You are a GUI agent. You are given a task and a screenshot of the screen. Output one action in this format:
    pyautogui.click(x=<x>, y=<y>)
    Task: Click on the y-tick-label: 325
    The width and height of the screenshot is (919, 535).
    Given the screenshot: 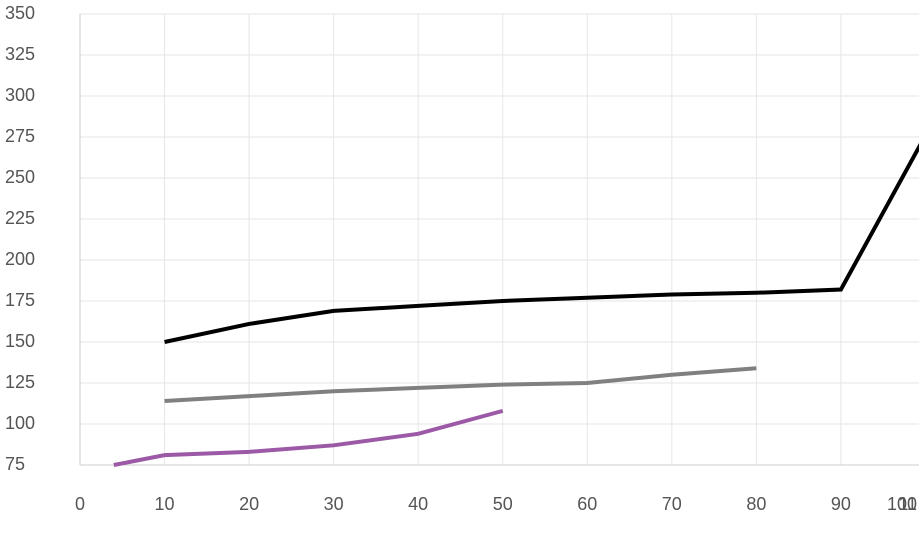 What is the action you would take?
    pyautogui.click(x=20, y=54)
    